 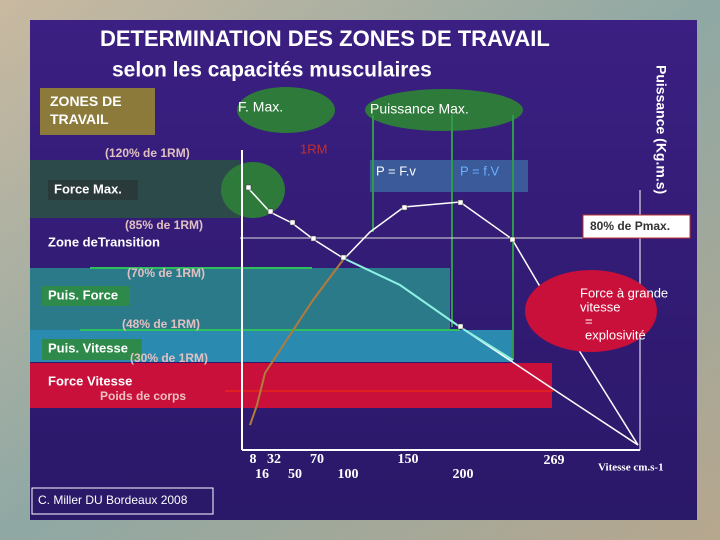 I want to click on zone-label: Force Vitesse, so click(x=90, y=380).